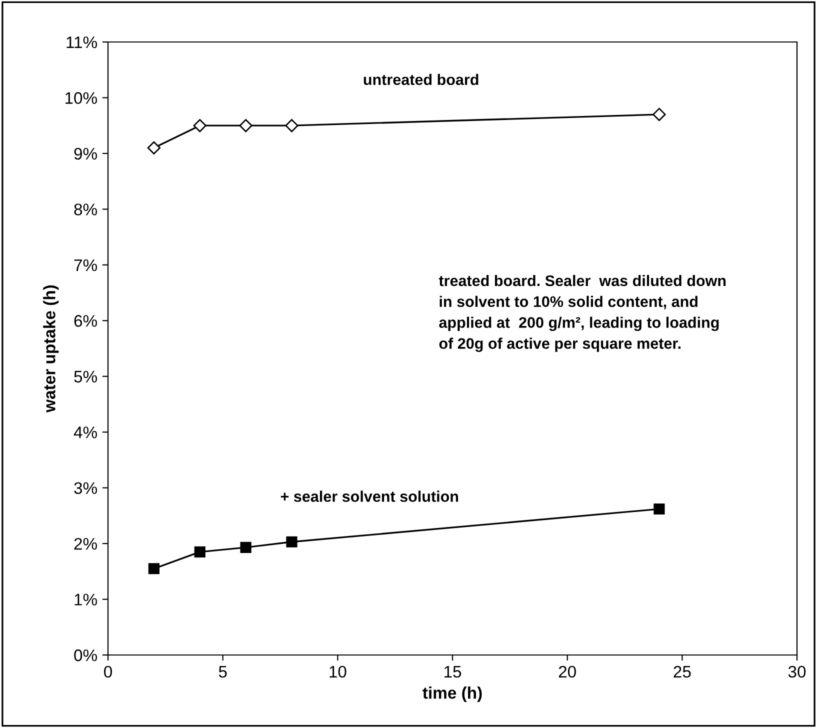  What do you see at coordinates (452, 694) in the screenshot?
I see `x-axis-title: time (h)` at bounding box center [452, 694].